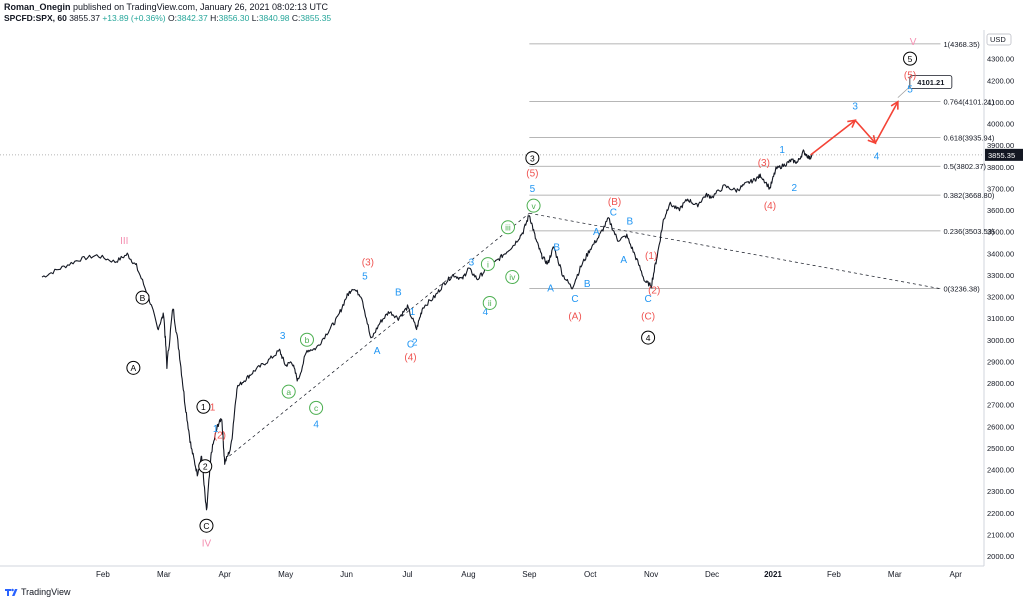 This screenshot has width=1024, height=600. I want to click on x-tick-label: Jun, so click(346, 574).